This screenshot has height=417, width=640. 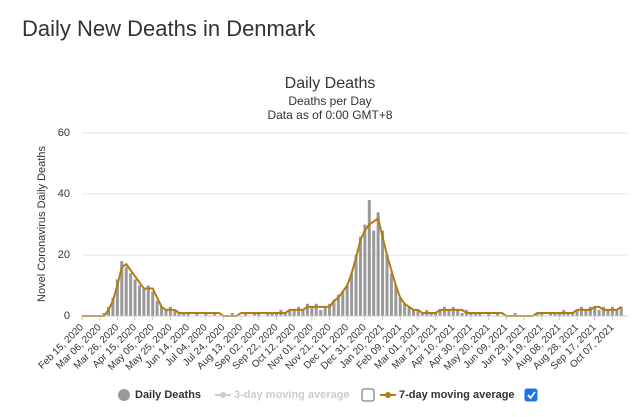 What do you see at coordinates (330, 83) in the screenshot?
I see `chart-title: Daily Deaths` at bounding box center [330, 83].